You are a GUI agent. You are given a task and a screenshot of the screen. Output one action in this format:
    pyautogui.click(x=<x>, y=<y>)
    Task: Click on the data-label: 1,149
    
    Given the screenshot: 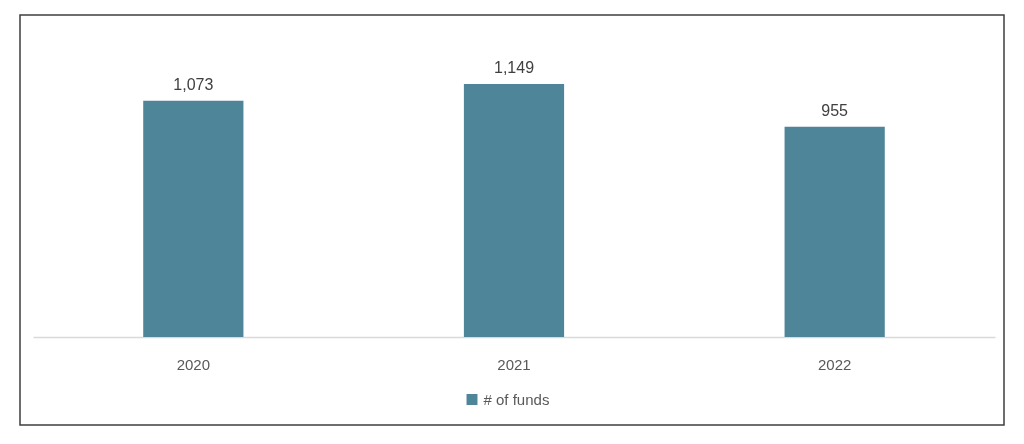 What is the action you would take?
    pyautogui.click(x=514, y=67)
    